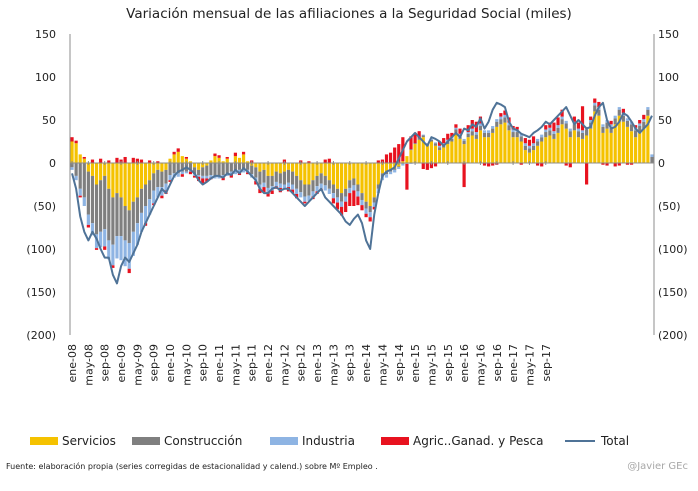 This screenshot has width=698, height=491. Describe the element at coordinates (45, 34) in the screenshot. I see `y-tick-left-0: 150` at that location.